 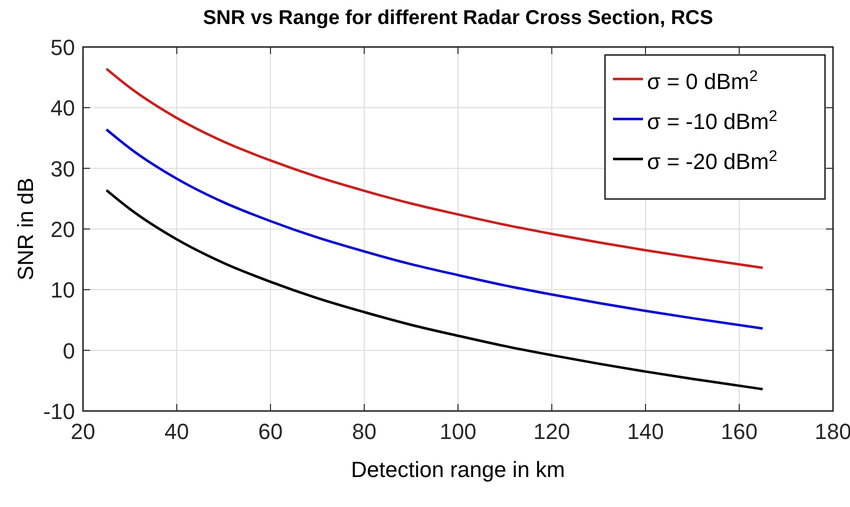 What do you see at coordinates (62, 290) in the screenshot?
I see `y-tick-label: 10` at bounding box center [62, 290].